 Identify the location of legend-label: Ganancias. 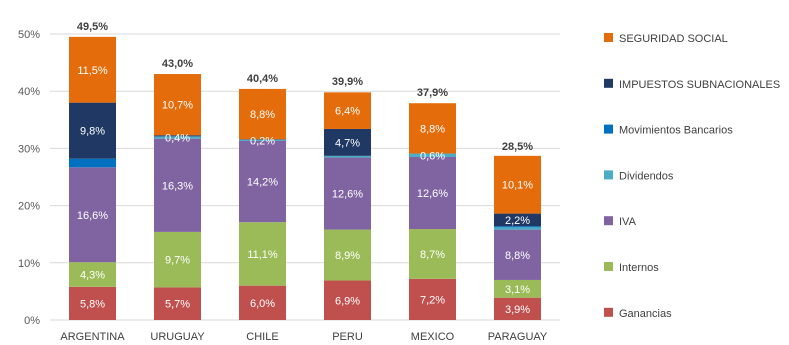
(645, 314).